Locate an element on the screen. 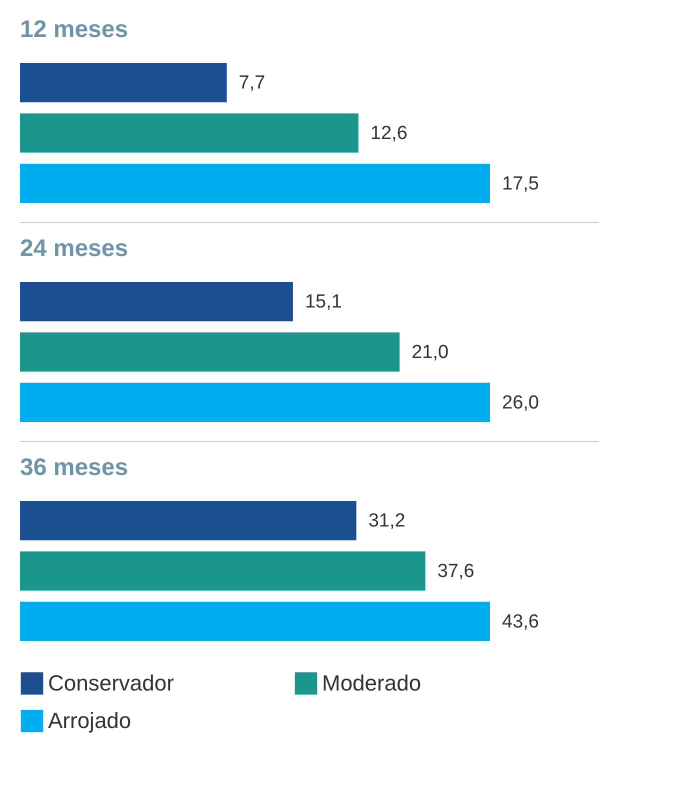 This screenshot has height=797, width=681. legend-label: Moderado is located at coordinates (372, 683).